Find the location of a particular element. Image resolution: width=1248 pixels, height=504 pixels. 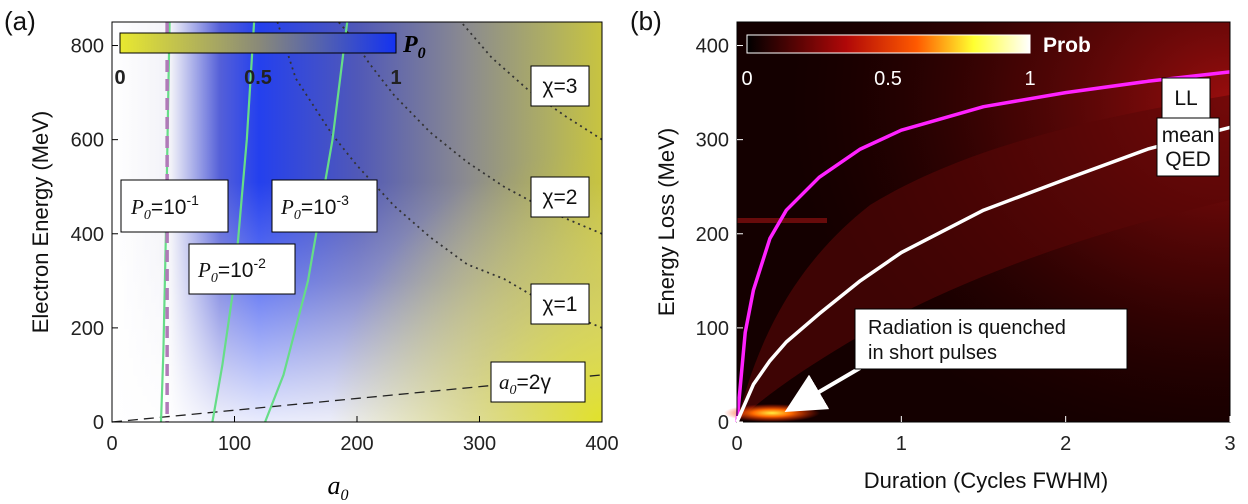

panel-a-colorbar-label: P0 is located at coordinates (414, 47).